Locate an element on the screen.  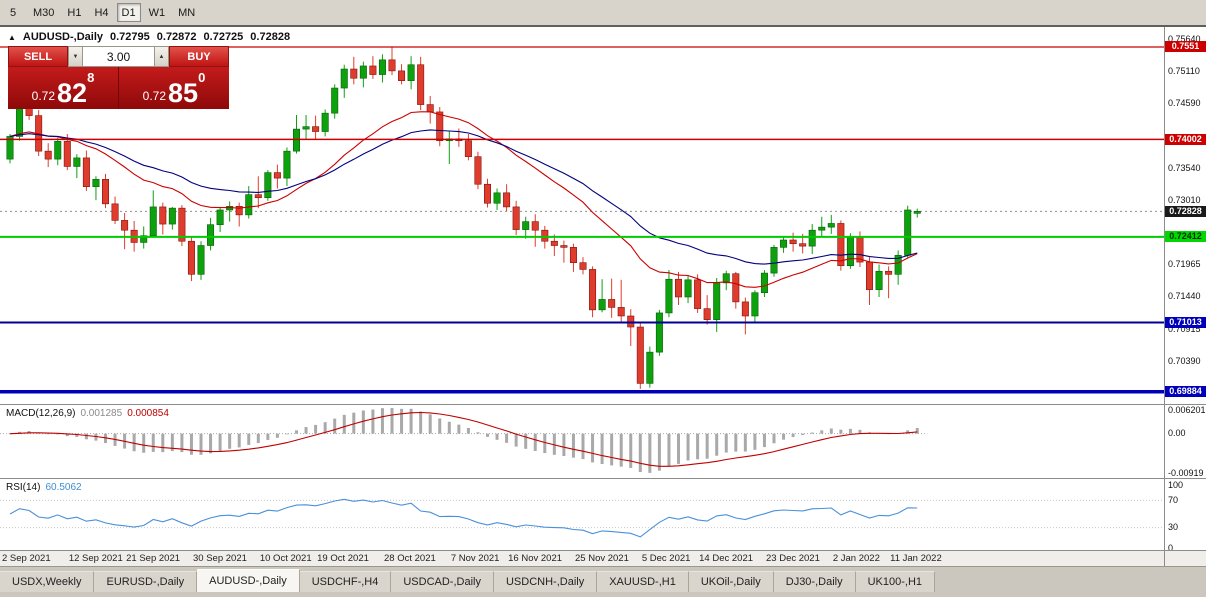
date-axis-strip is located at coordinates (582, 558).